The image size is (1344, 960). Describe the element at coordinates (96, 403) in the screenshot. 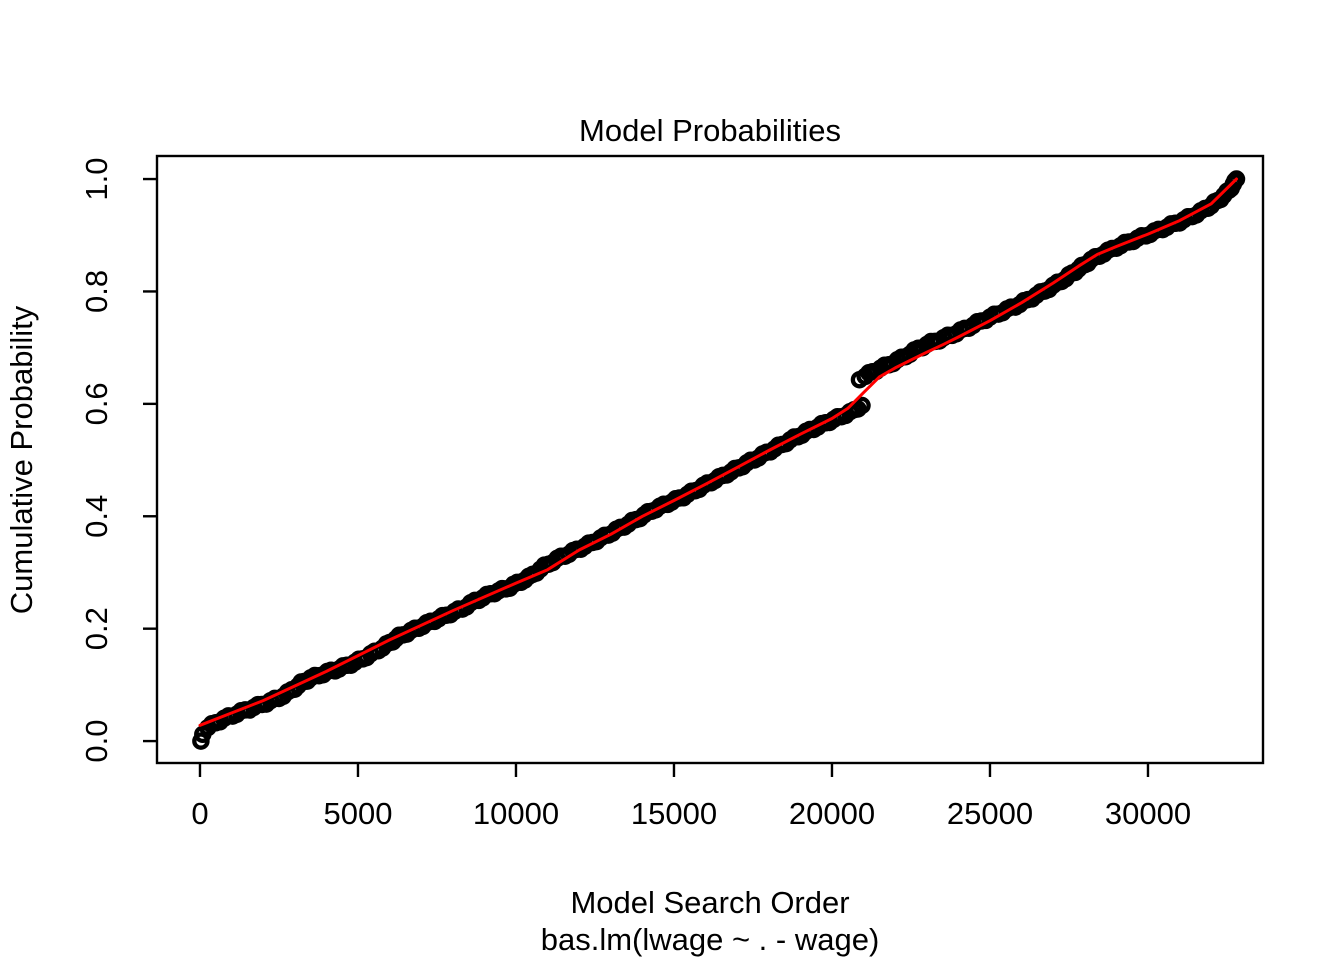

I see `y-tick-label: 0.6` at that location.